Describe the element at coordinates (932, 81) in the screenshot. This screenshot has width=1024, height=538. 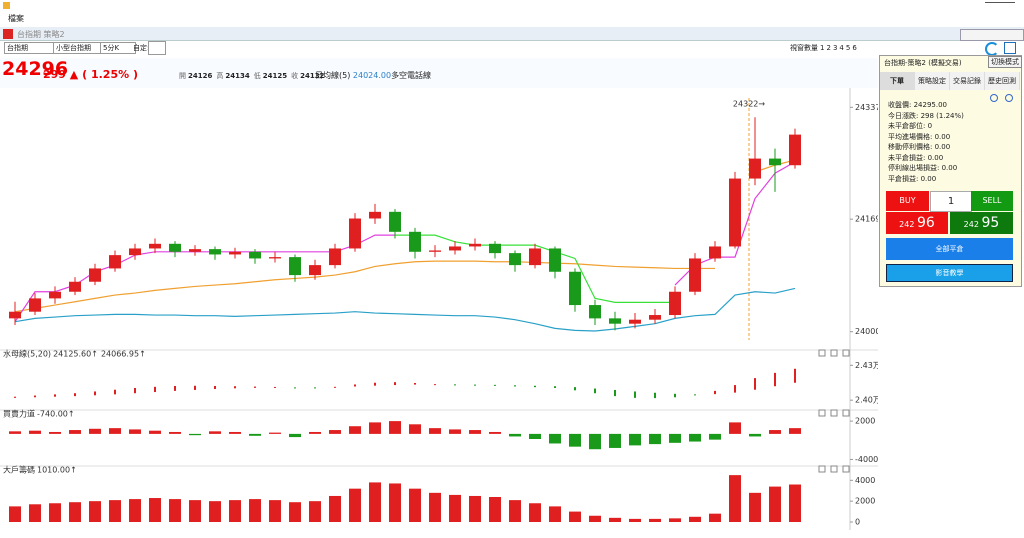
I see `tab: 策略設定` at that location.